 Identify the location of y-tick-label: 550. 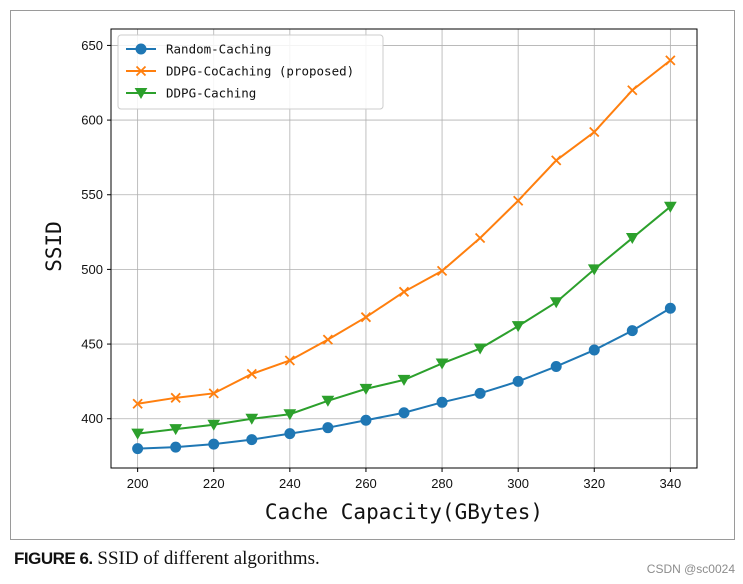
(92, 194).